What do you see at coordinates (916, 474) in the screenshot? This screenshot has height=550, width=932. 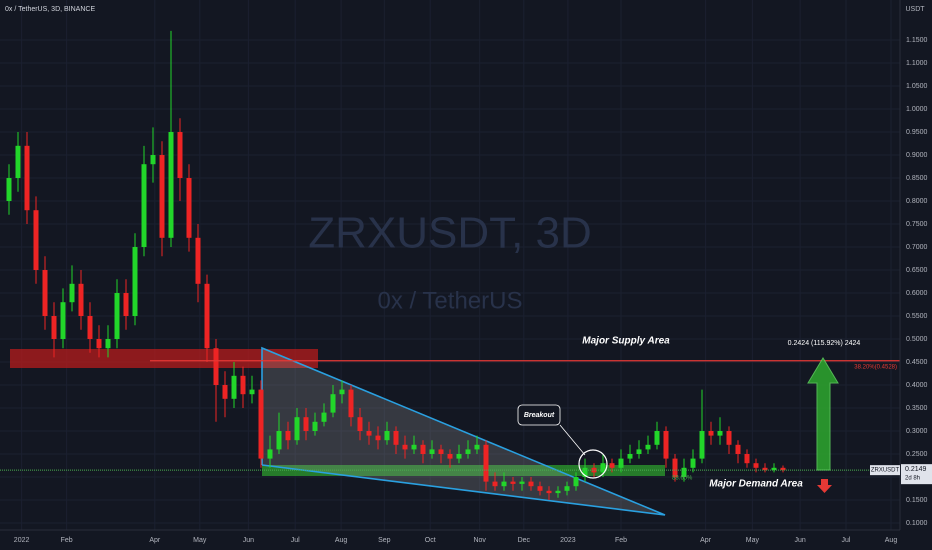 I see `price-tag` at bounding box center [916, 474].